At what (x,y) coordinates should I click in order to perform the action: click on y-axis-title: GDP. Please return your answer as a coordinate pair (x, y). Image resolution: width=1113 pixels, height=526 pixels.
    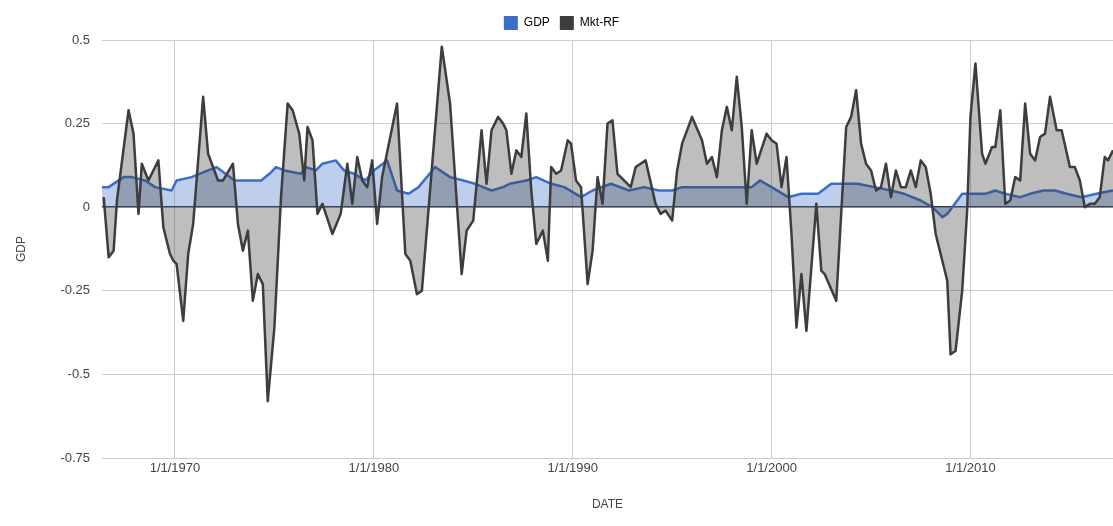
    Looking at the image, I should click on (20, 249).